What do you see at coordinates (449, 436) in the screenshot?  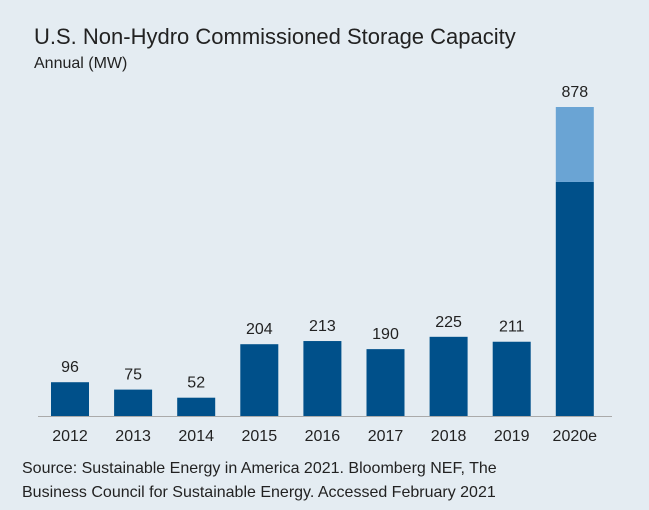 I see `x-tick-label: 2018` at bounding box center [449, 436].